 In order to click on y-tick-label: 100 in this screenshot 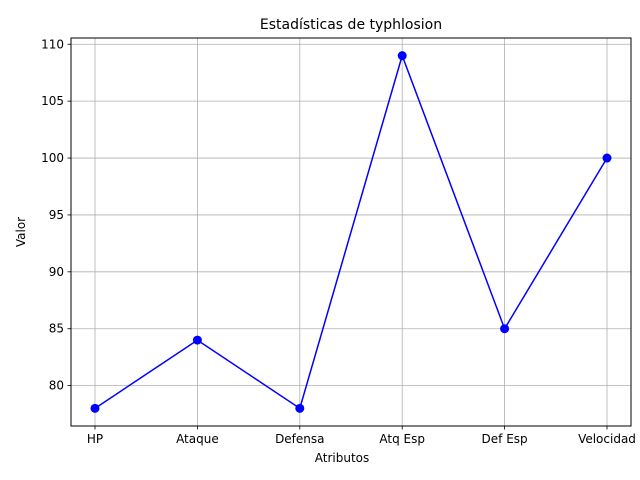, I will do `click(52, 158)`.